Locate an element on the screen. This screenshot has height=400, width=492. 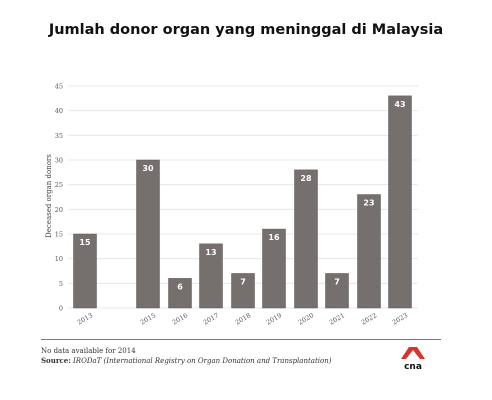
bar-value-label: 6 is located at coordinates (180, 286).